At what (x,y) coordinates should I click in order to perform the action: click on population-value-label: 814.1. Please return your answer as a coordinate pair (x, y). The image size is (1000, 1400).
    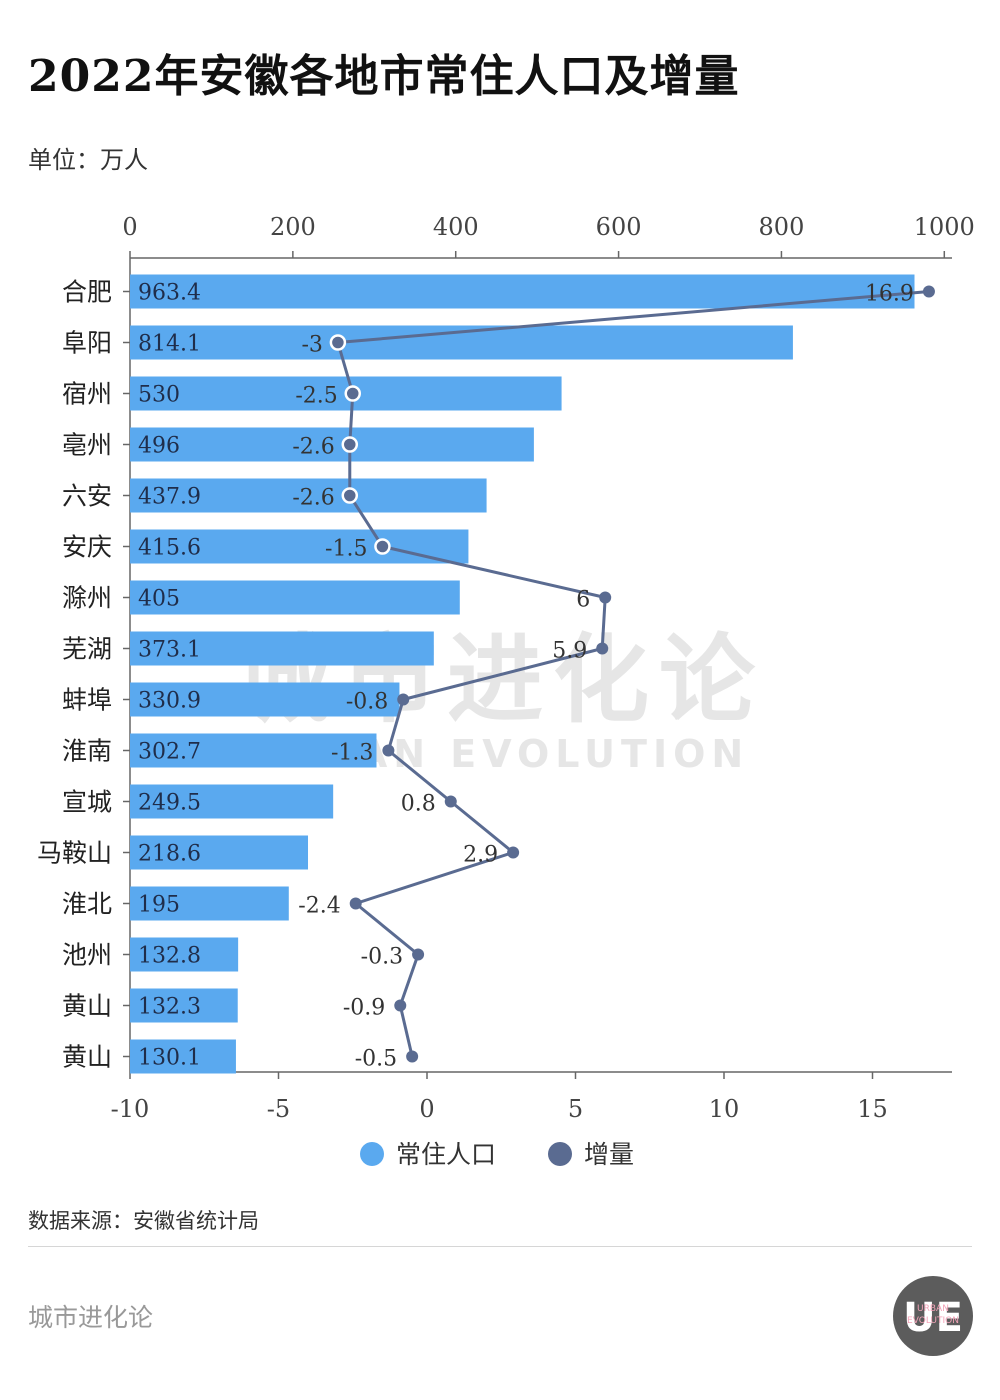
    Looking at the image, I should click on (169, 344).